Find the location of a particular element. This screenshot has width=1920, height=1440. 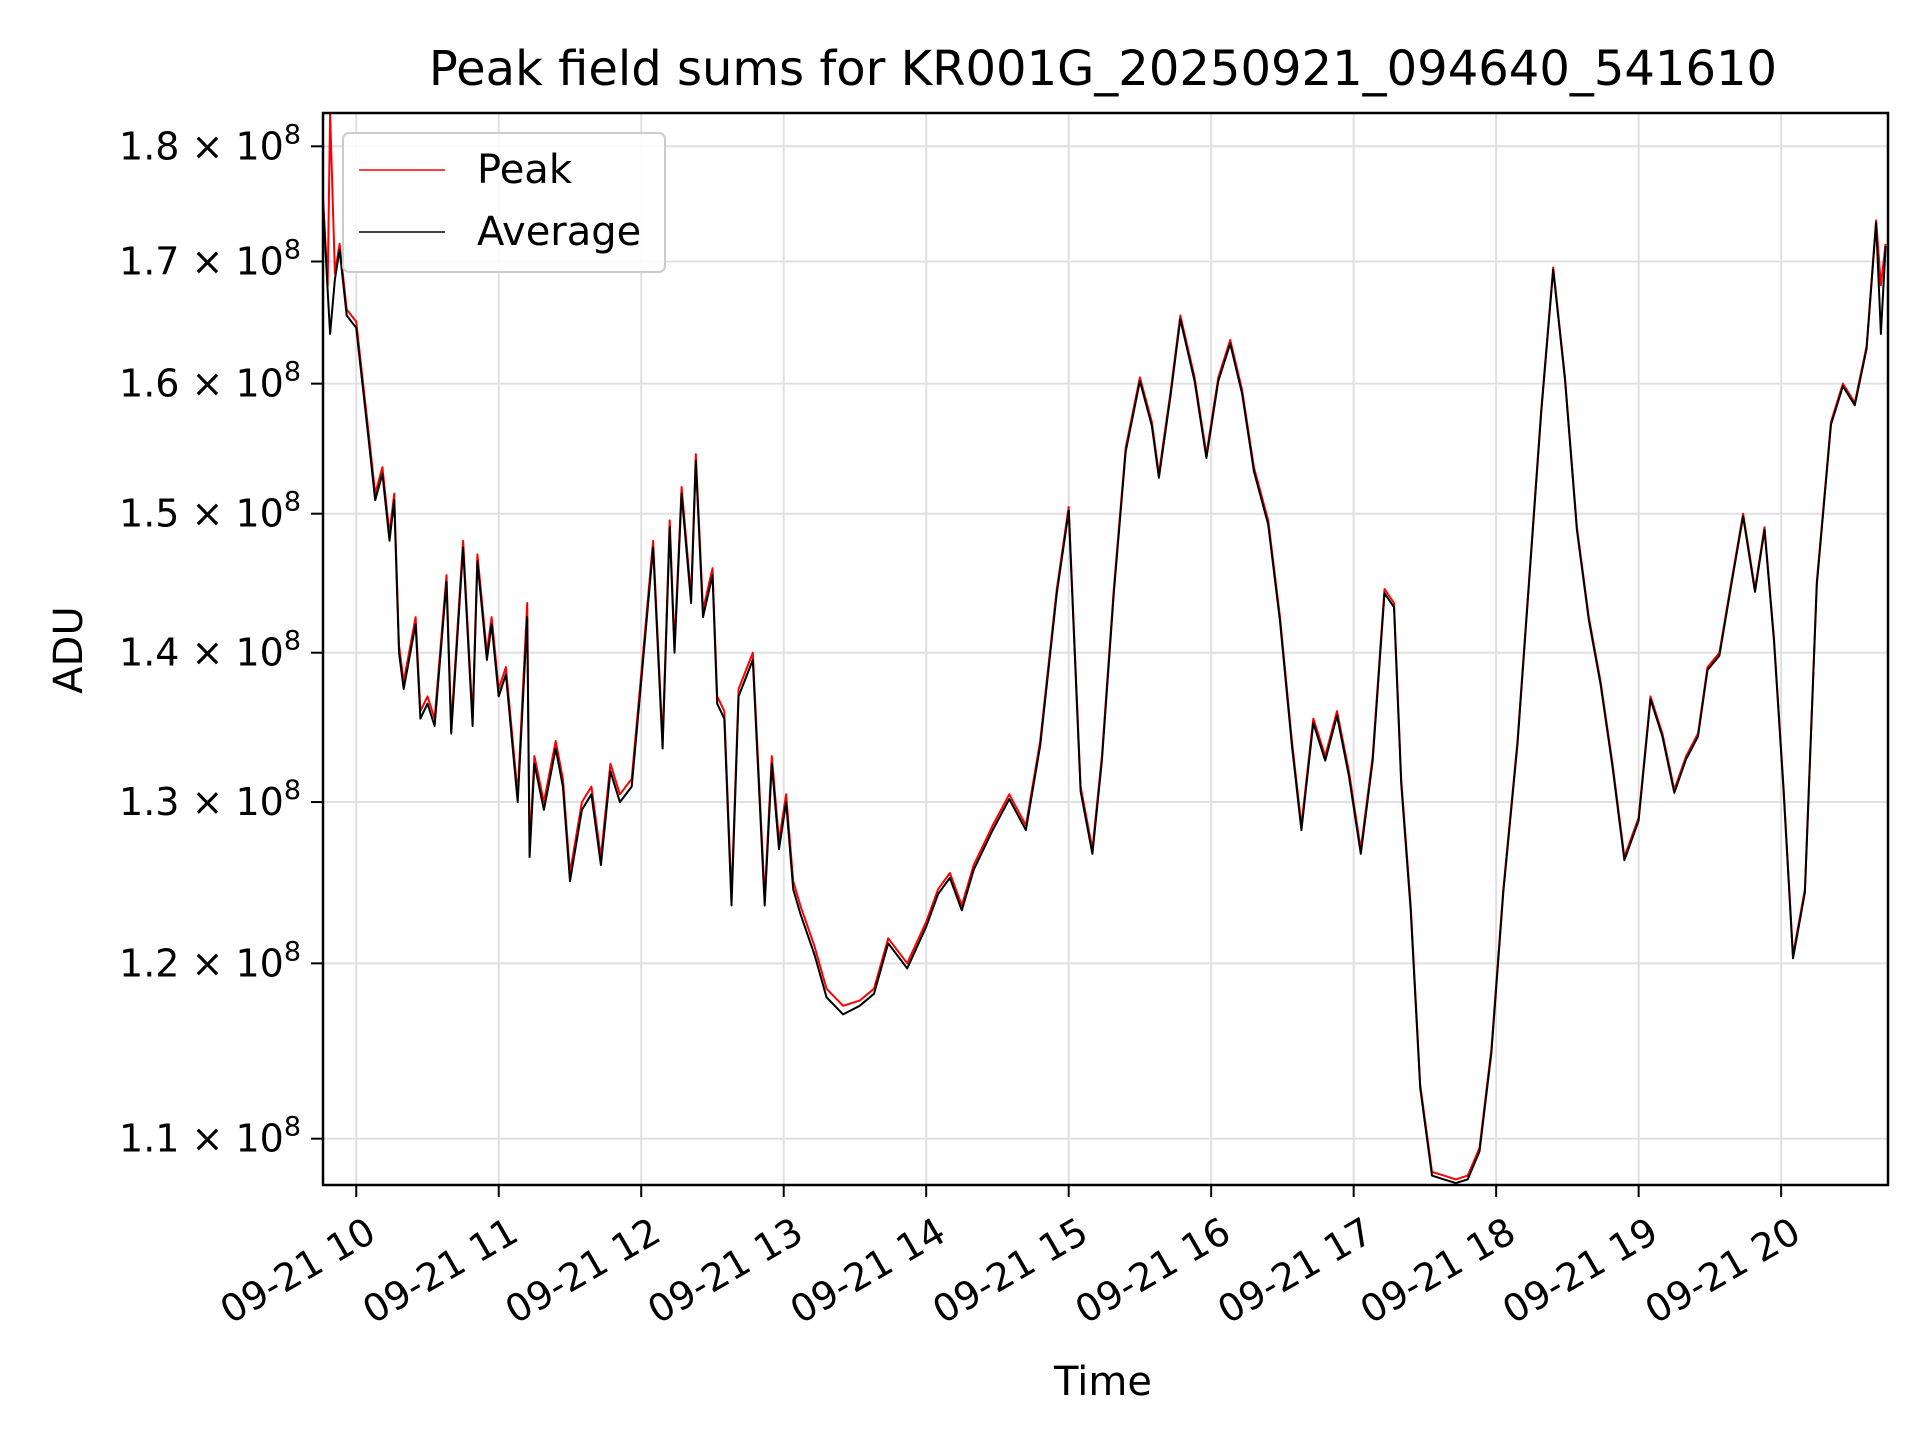

y-tick-label: 1.8 × 108 is located at coordinates (210, 143).